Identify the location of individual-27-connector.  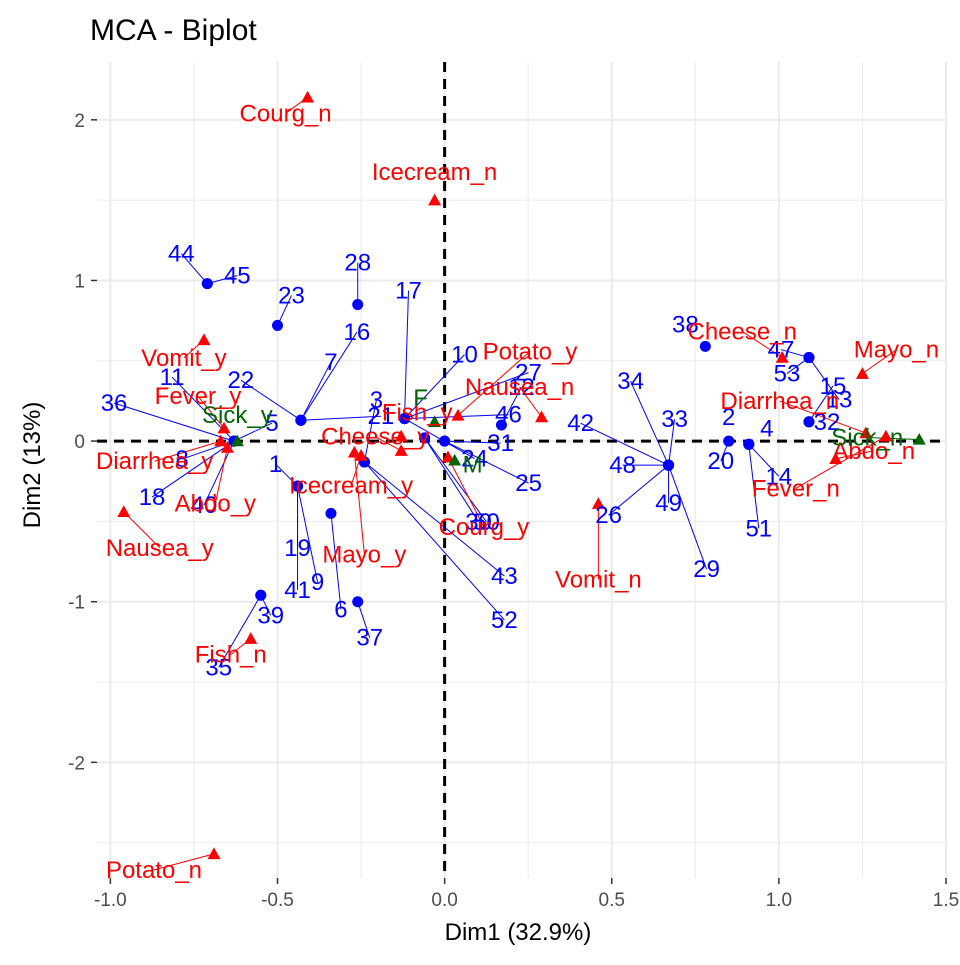
(466, 396).